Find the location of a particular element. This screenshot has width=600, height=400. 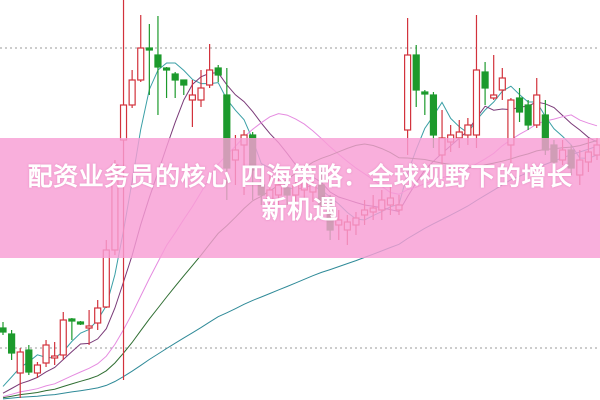

headline-line-1: 配资业务员的核心 四海策略：全球视野下的增长 is located at coordinates (300, 176).